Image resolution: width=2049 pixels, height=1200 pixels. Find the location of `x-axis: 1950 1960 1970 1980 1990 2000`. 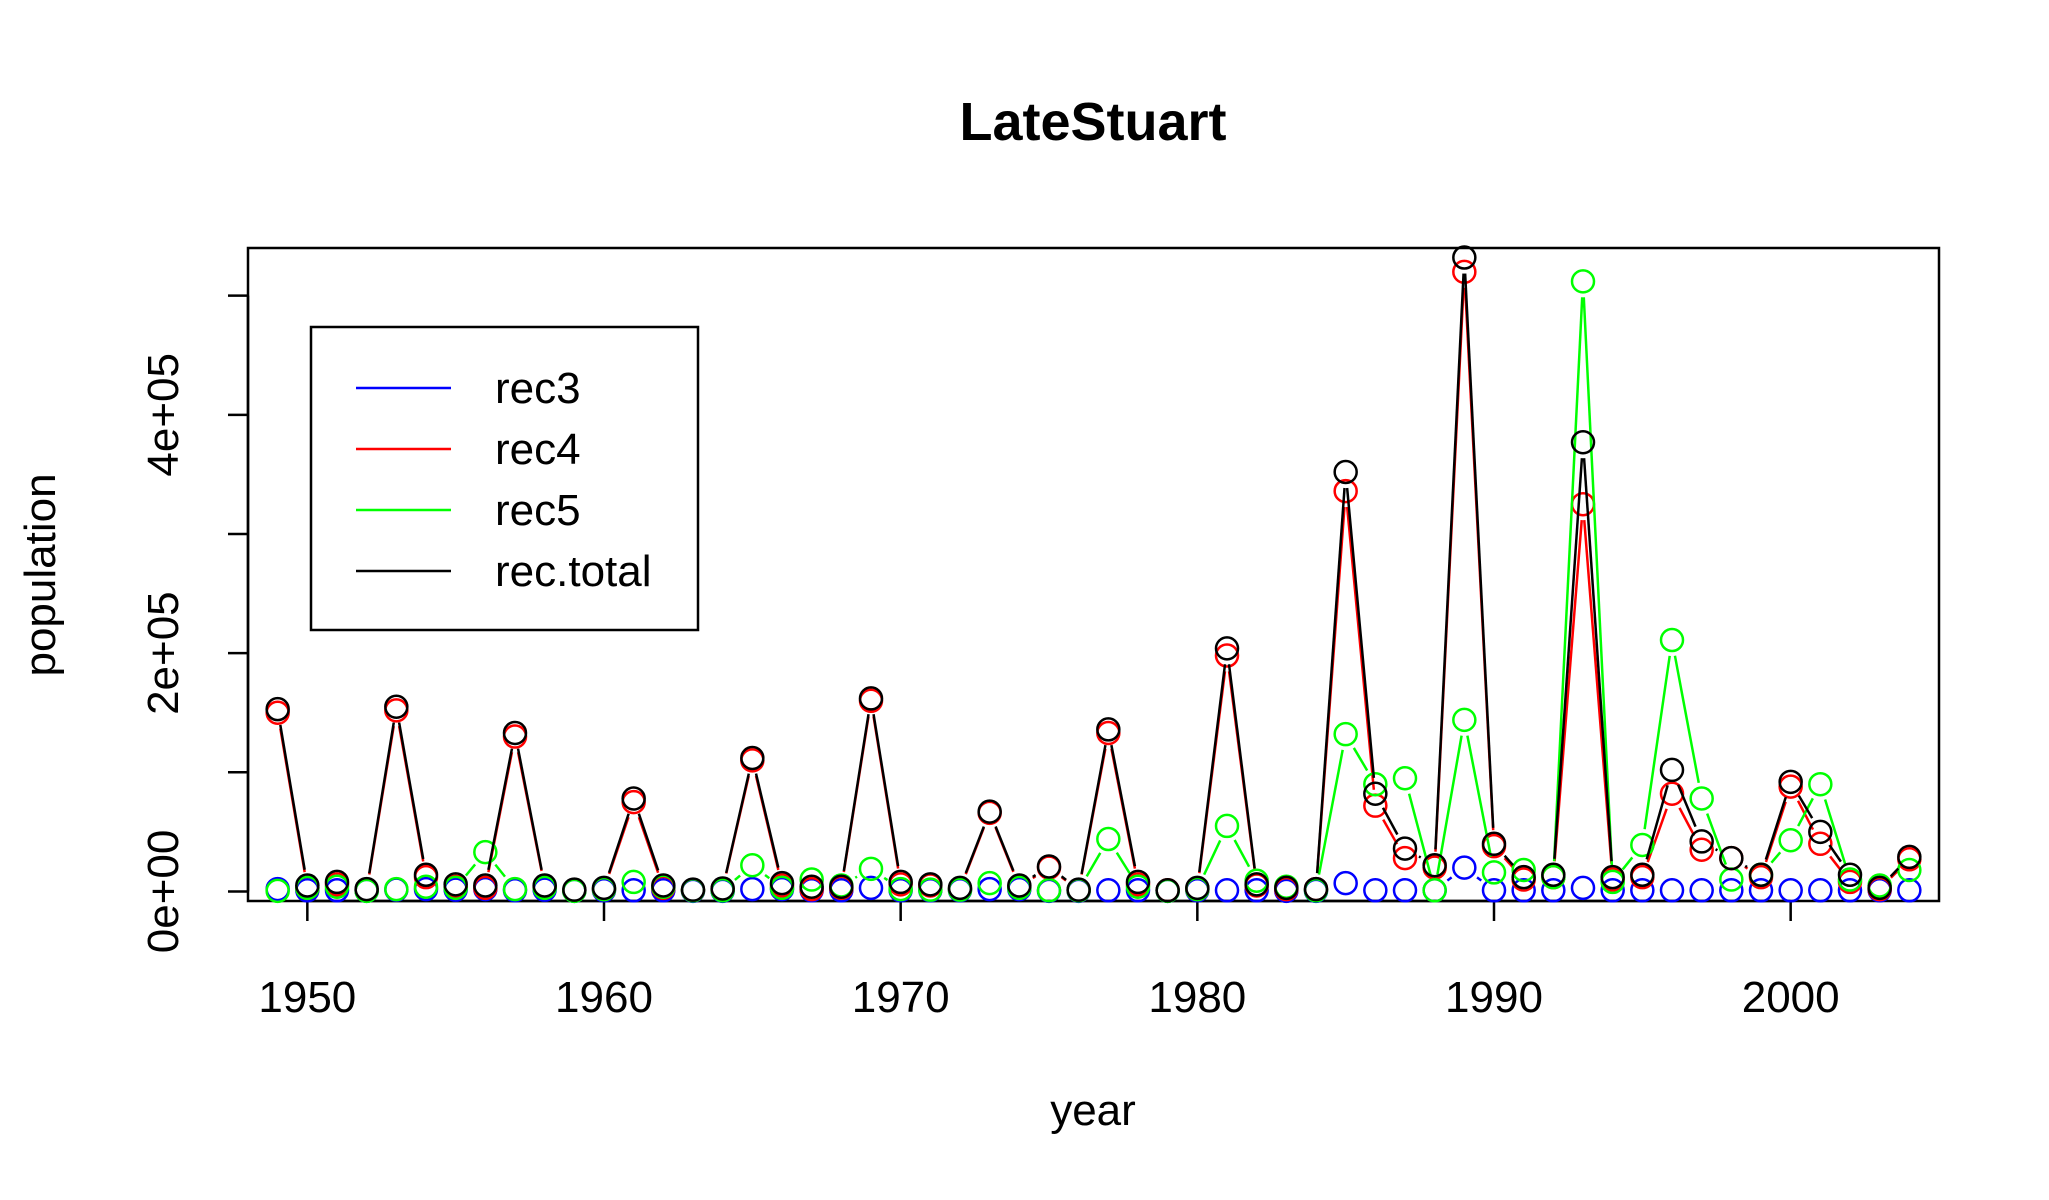

x-axis: 1950 1960 1970 1980 1990 2000 is located at coordinates (1049, 960).